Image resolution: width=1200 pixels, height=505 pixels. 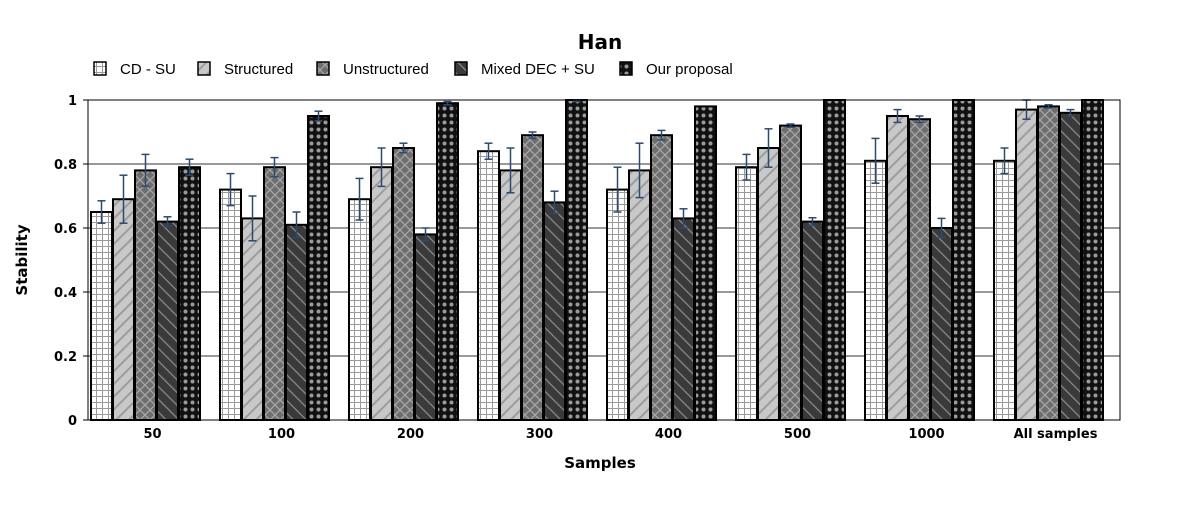 What do you see at coordinates (148, 69) in the screenshot?
I see `legend-label: CD - SU` at bounding box center [148, 69].